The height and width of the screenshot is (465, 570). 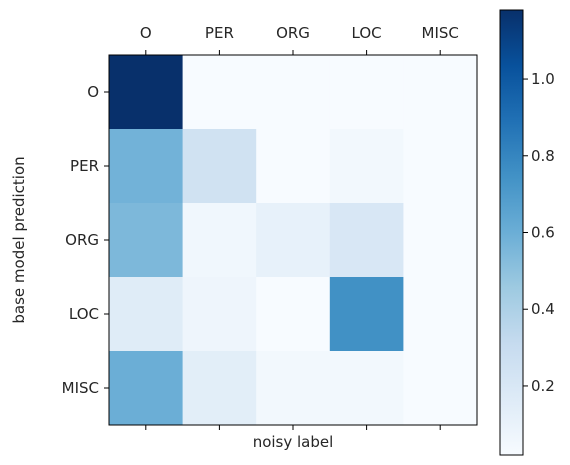 I want to click on x-tick-label: ORG, so click(x=293, y=33).